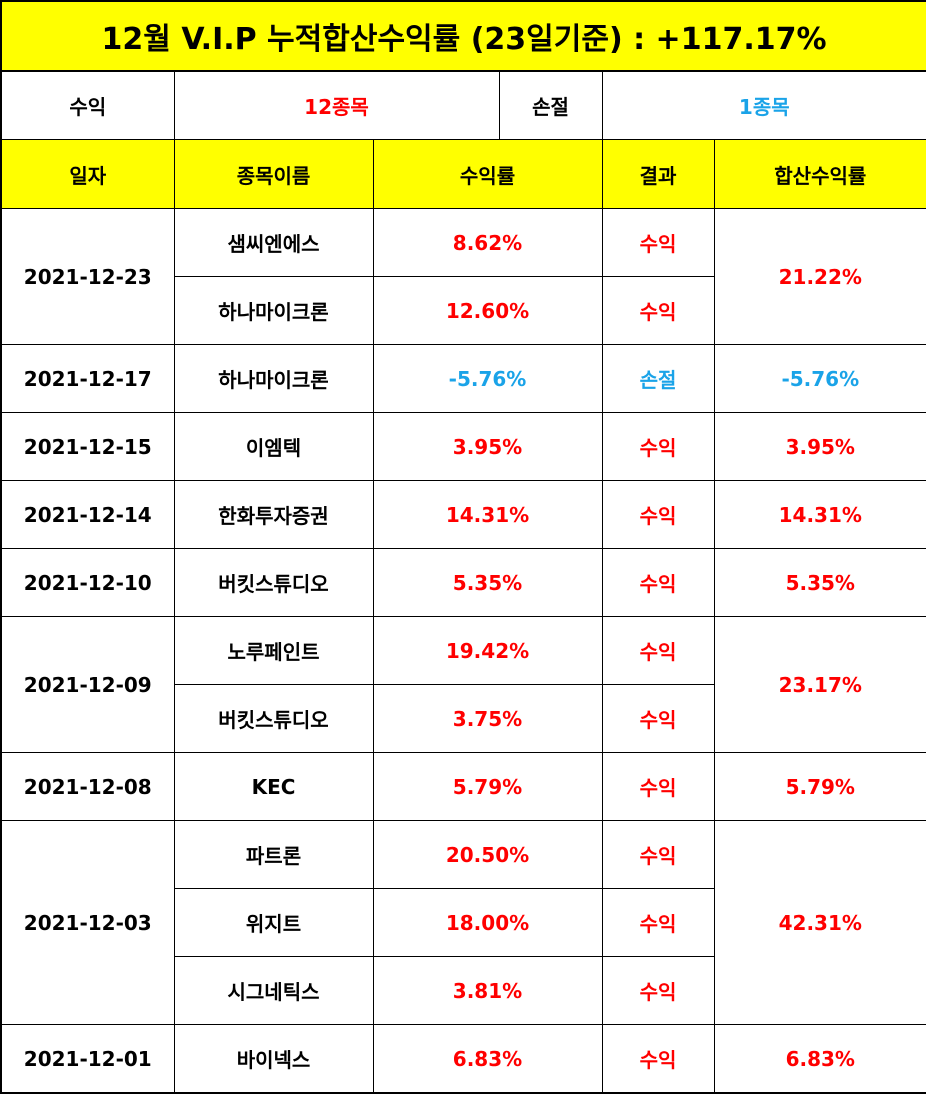 The height and width of the screenshot is (1105, 926). I want to click on profit-label: 수익, so click(87, 105).